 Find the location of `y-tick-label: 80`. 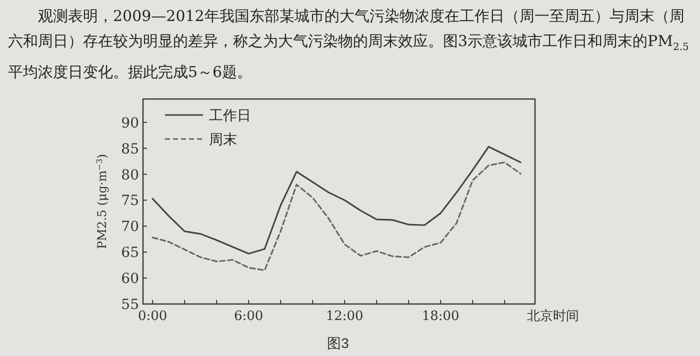

y-tick-label: 80 is located at coordinates (130, 175).